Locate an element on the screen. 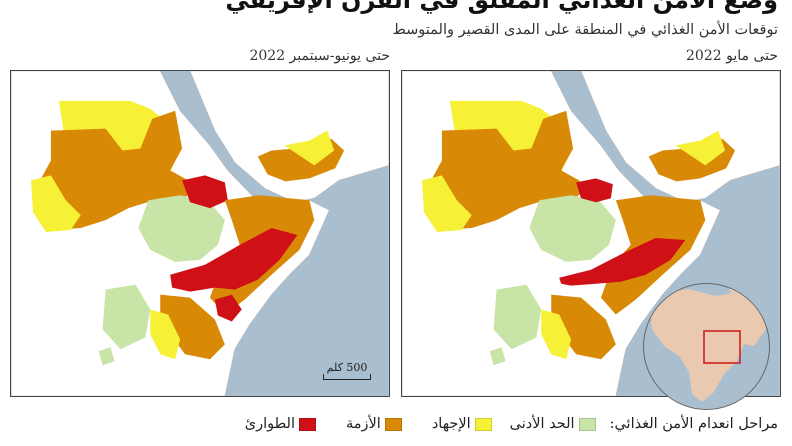 This screenshot has height=446, width=792. panel-label-jun-sep: حتى يونيو-سبتمبر 2022 is located at coordinates (319, 56).